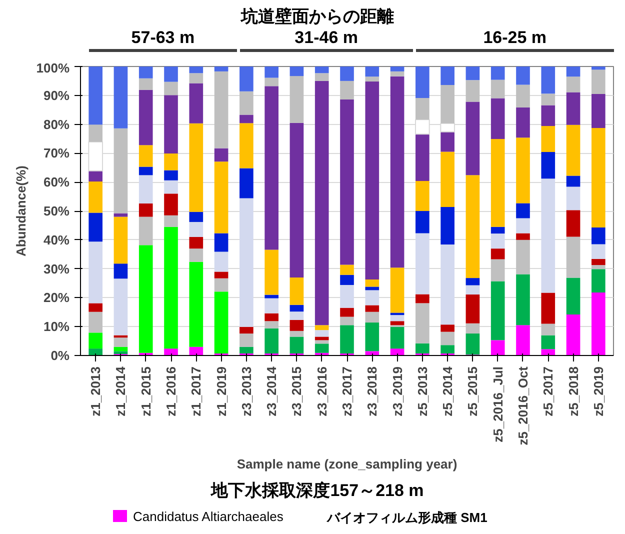  I want to click on x-tick-label: z3_2014, so click(272, 391).